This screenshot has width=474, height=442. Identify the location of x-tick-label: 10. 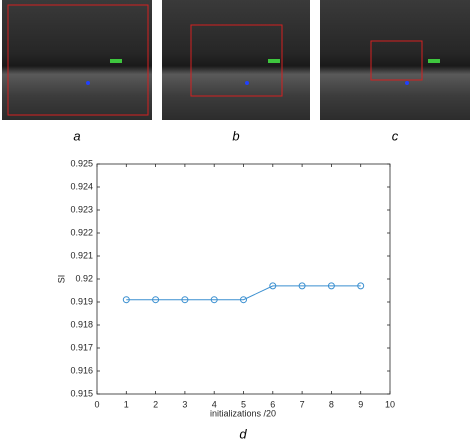
(390, 404).